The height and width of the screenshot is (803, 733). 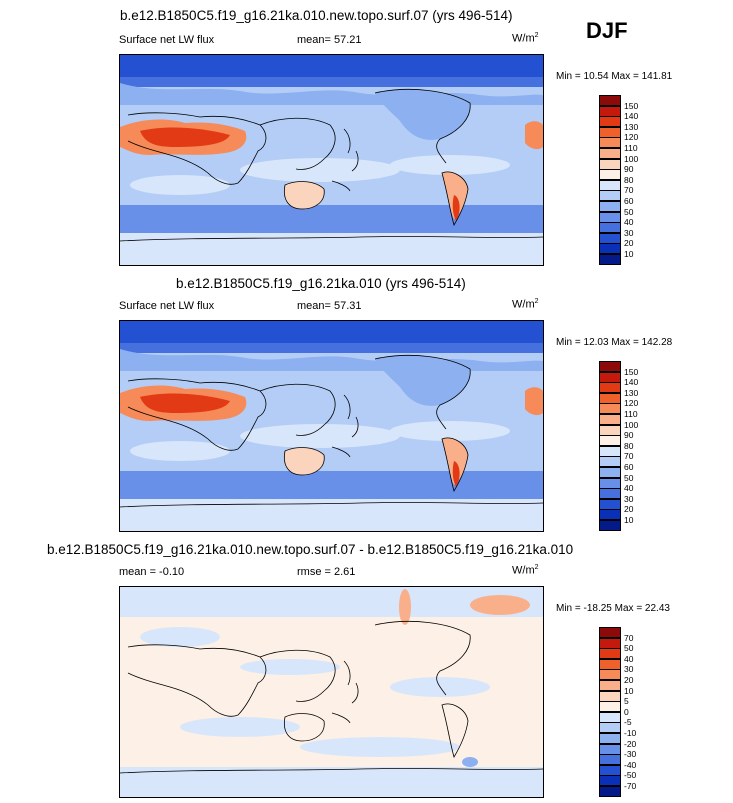 What do you see at coordinates (326, 572) in the screenshot?
I see `panel3-rmse-label: rmse = 2.61` at bounding box center [326, 572].